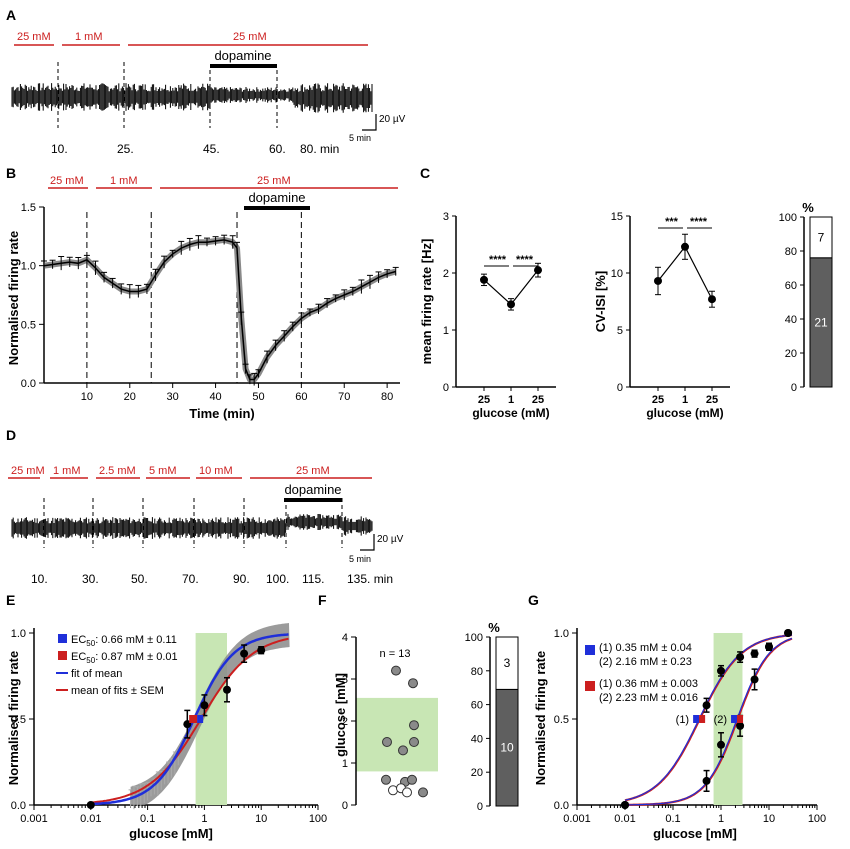  What do you see at coordinates (446, 217) in the screenshot?
I see `y-tick-label: 3` at bounding box center [446, 217].